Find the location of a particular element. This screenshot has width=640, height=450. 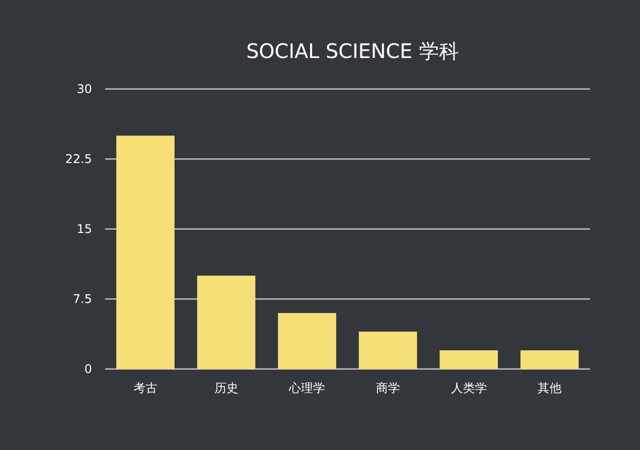

y-tick-label: 7.5 is located at coordinates (82, 299).